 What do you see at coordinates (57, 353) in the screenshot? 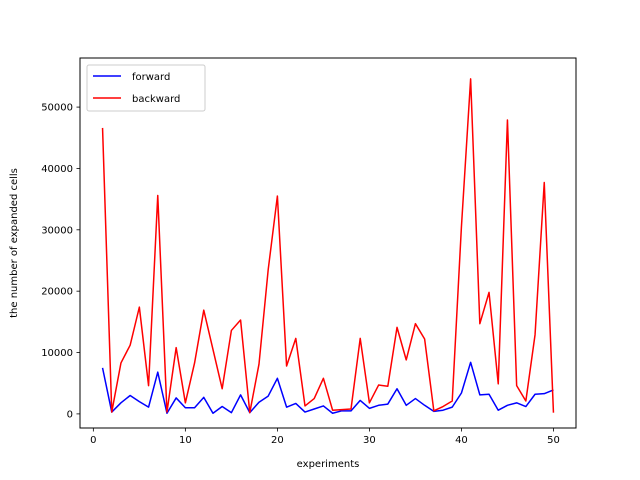
I see `y-tick-label: 10000` at bounding box center [57, 353].